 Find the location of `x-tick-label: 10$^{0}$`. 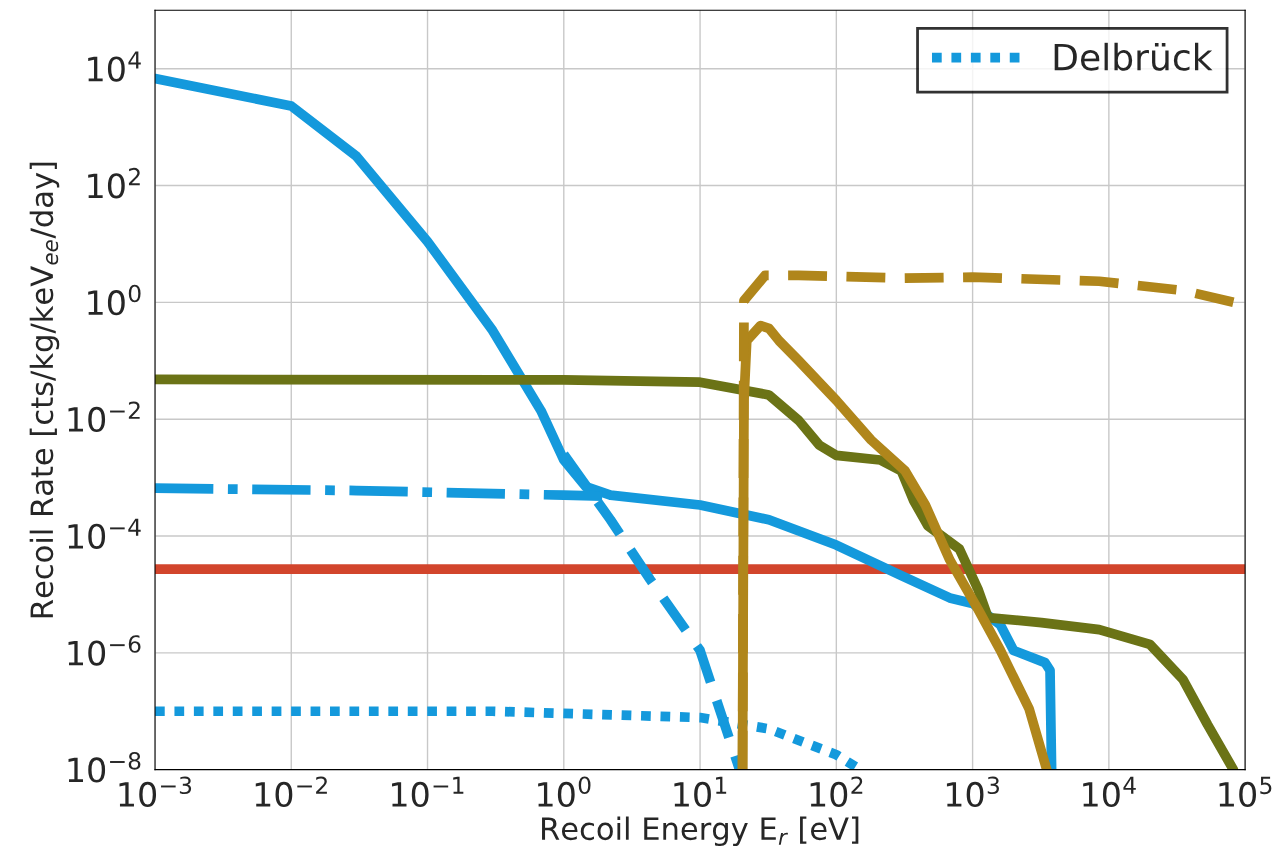

x-tick-label: 10$^{0}$ is located at coordinates (564, 792).